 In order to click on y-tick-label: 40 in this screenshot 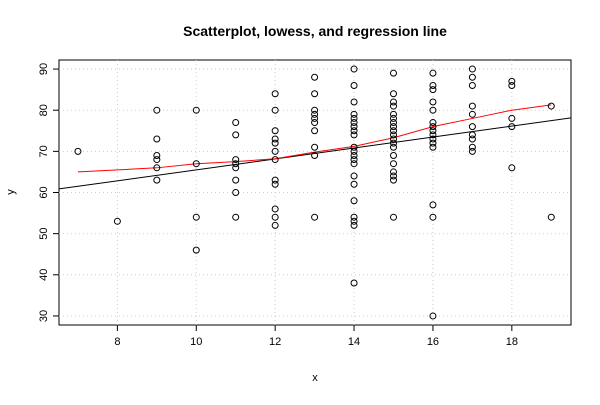, I will do `click(44, 275)`.